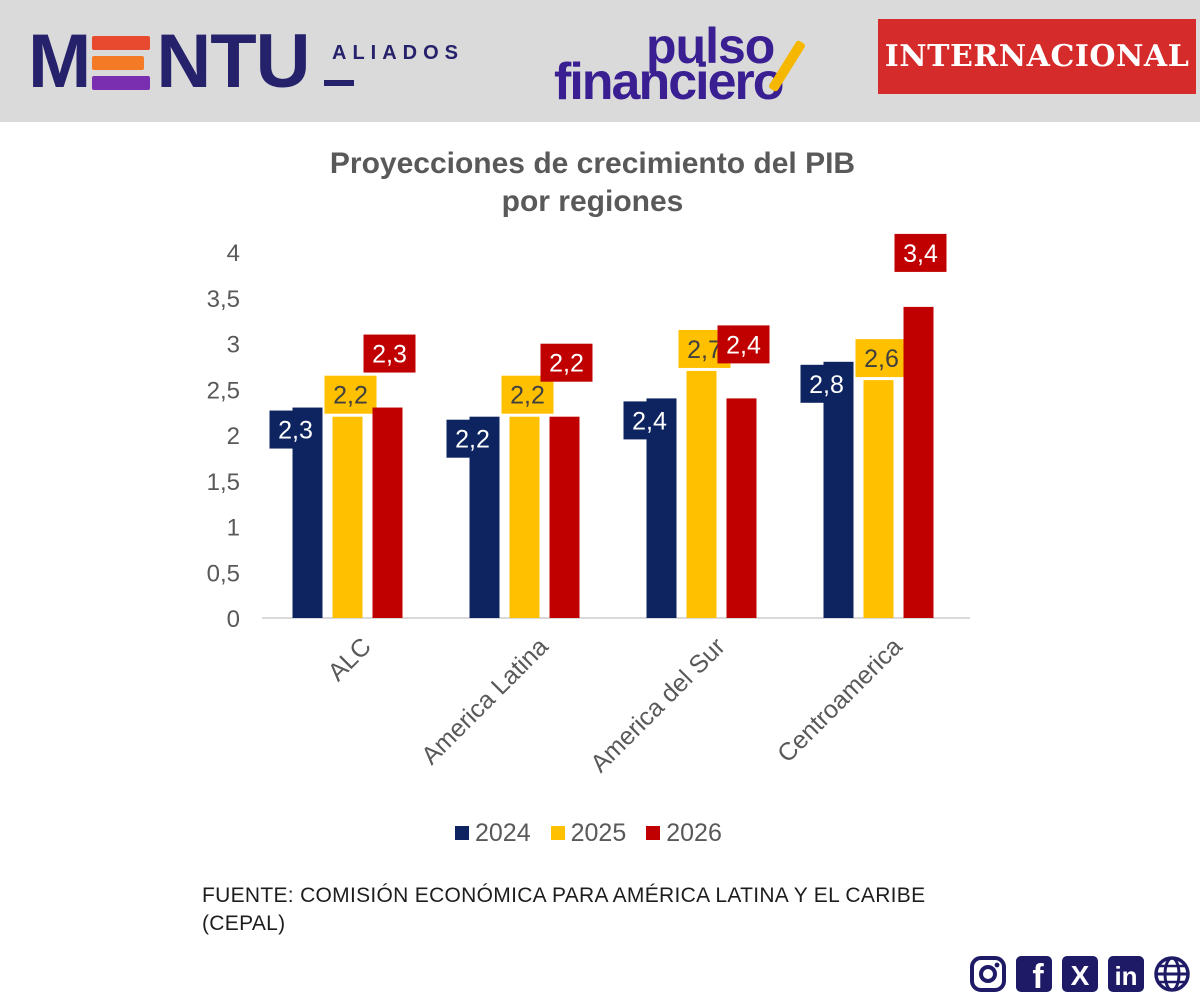 The image size is (1200, 1006). I want to click on data-label-2024: 2,4, so click(649, 421).